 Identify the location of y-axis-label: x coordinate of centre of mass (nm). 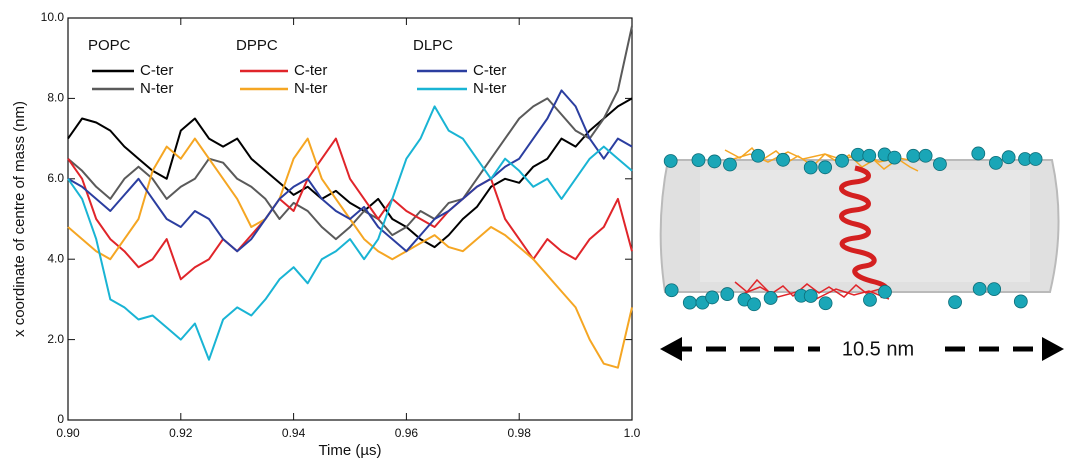
(19, 219).